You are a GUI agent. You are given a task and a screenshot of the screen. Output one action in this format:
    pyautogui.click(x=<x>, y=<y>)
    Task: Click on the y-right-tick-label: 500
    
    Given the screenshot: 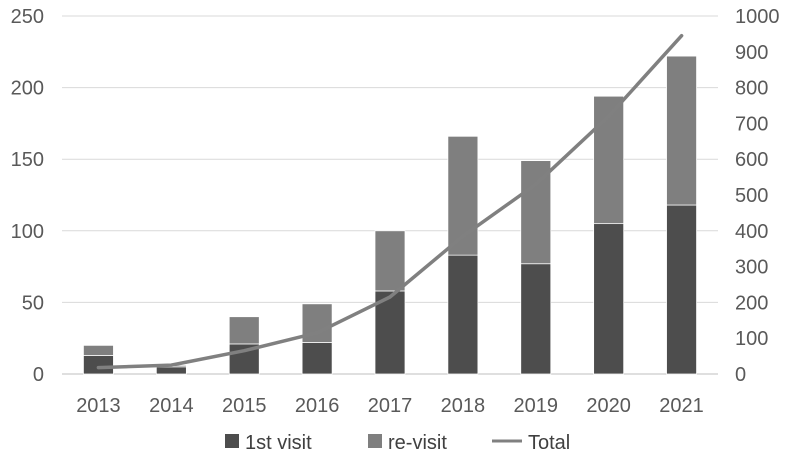 What is the action you would take?
    pyautogui.click(x=751, y=196)
    